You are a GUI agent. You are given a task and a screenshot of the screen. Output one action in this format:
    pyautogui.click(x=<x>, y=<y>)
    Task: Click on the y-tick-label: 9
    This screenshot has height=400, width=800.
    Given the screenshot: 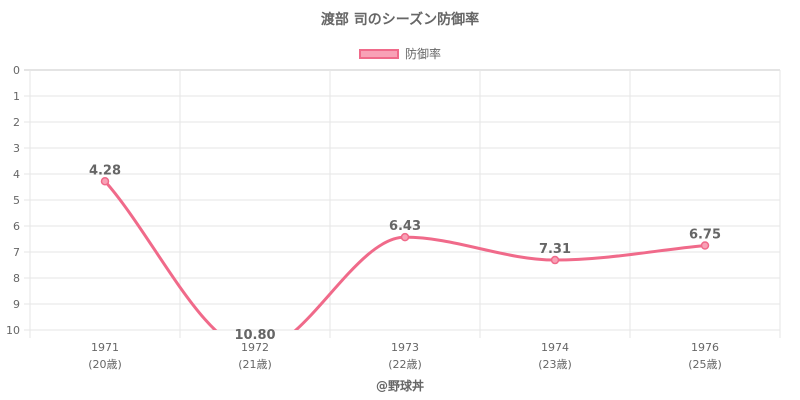 What is the action you would take?
    pyautogui.click(x=16, y=304)
    